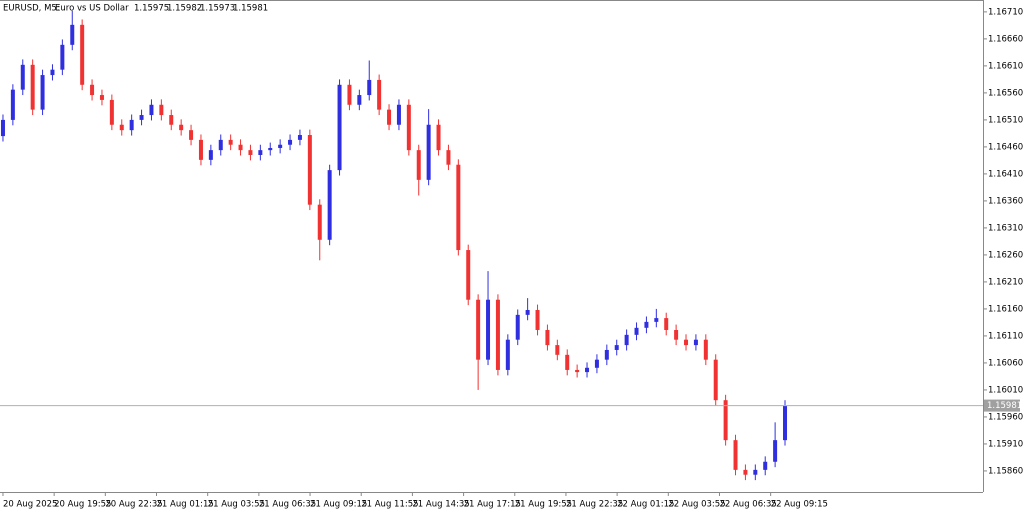  Describe the element at coordinates (1005, 120) in the screenshot. I see `y-tick-label: 1.16510` at that location.